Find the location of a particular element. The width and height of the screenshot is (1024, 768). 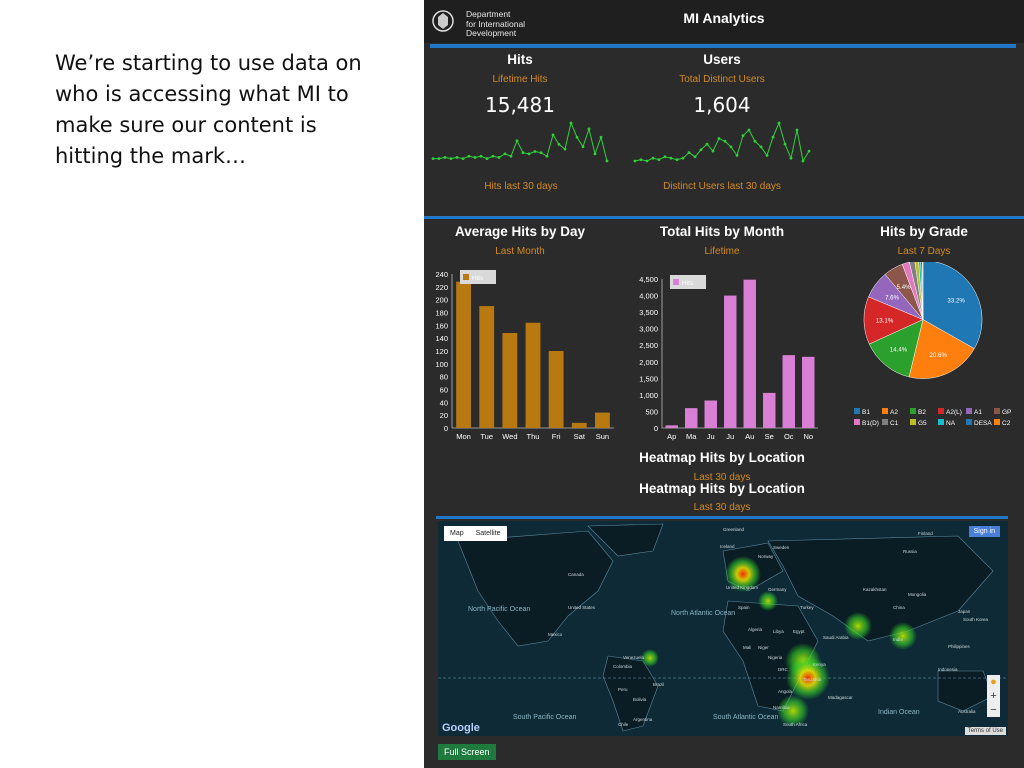

map-country-label: China is located at coordinates (899, 607).